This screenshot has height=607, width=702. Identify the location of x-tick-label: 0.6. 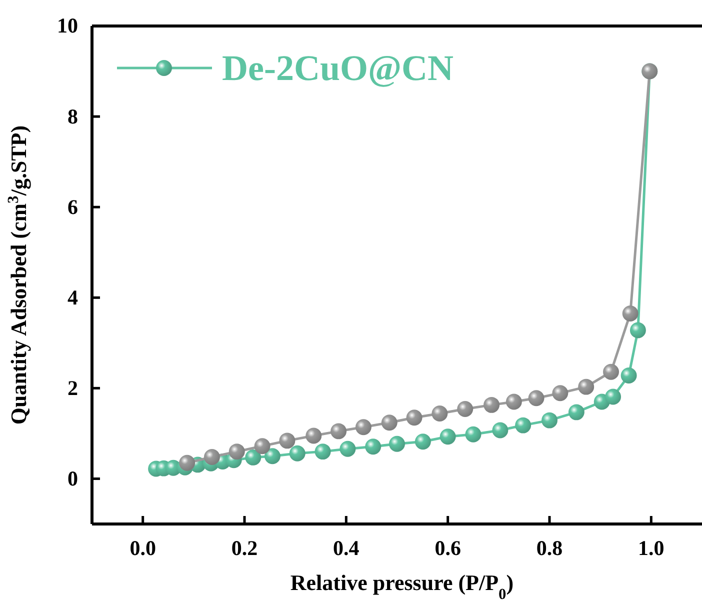
(447, 548).